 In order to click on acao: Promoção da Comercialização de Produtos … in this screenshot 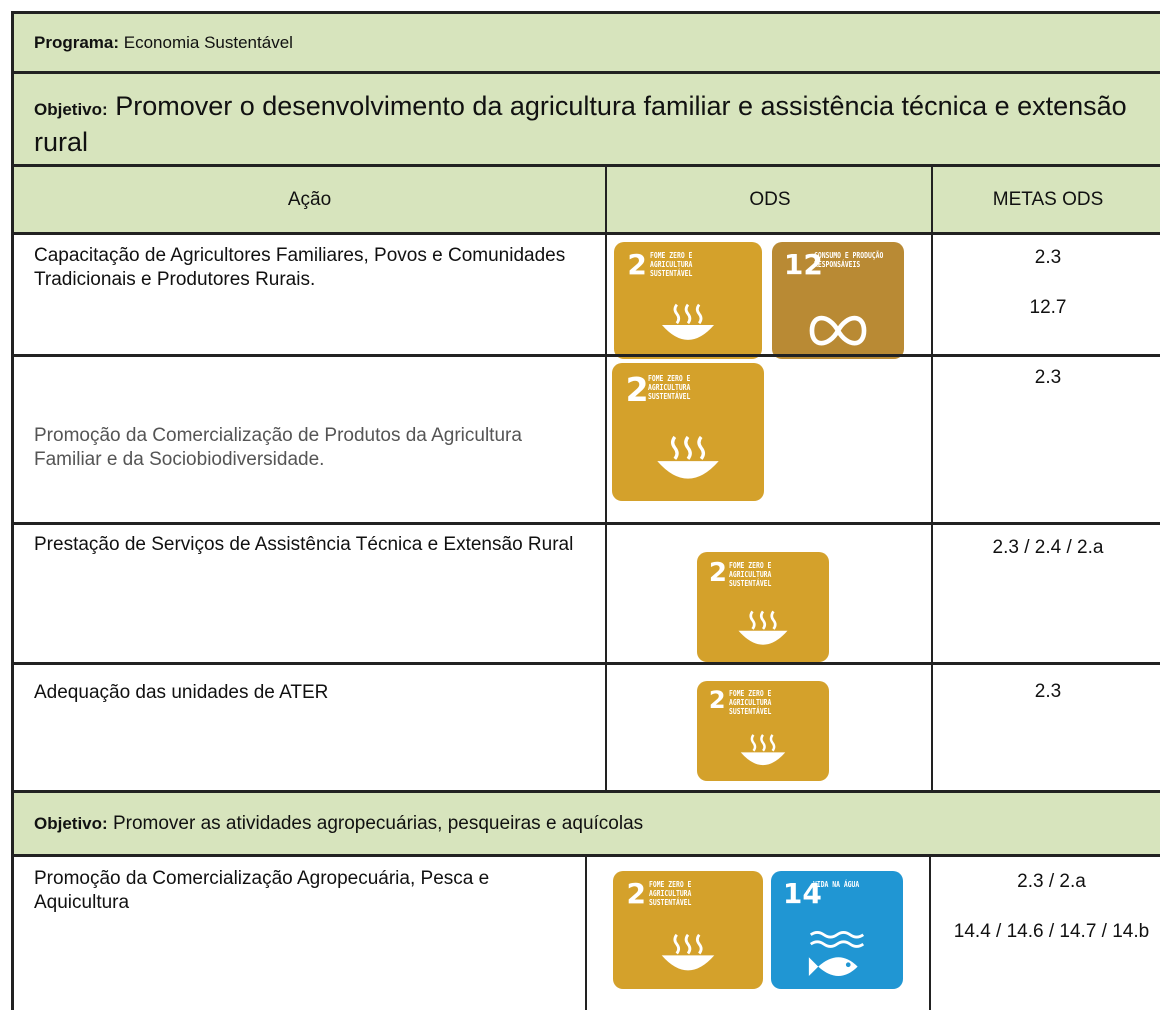, I will do `click(278, 447)`.